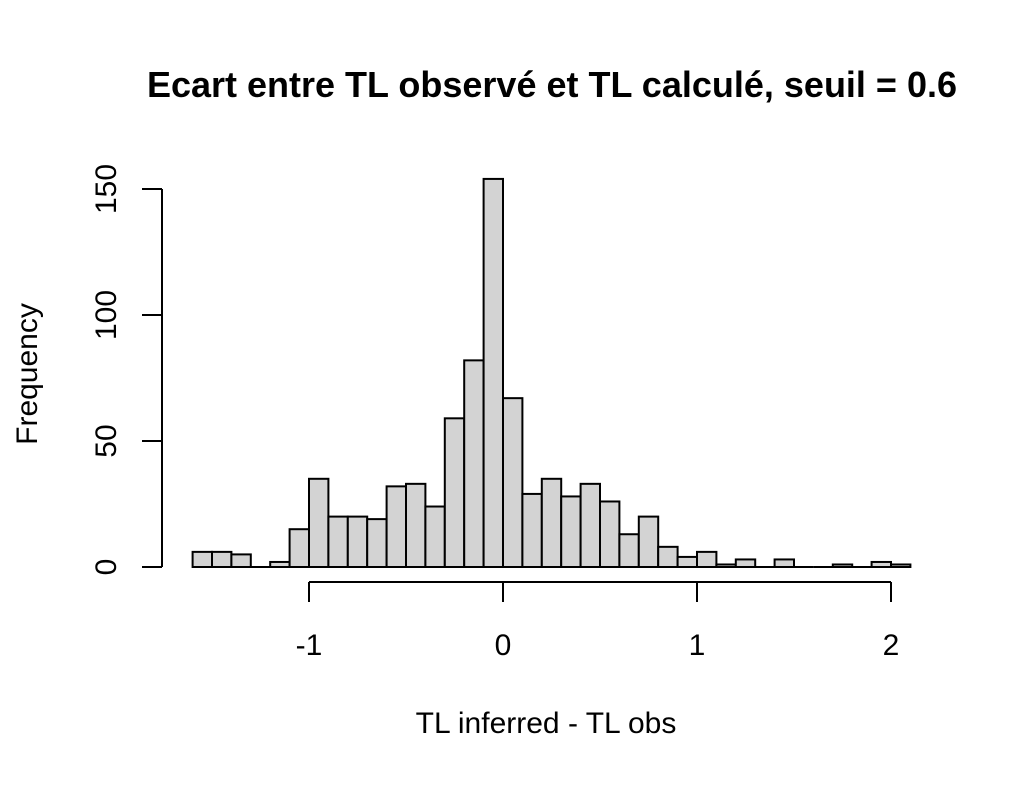 This screenshot has height=787, width=1023. I want to click on x-tick-label: 0, so click(503, 645).